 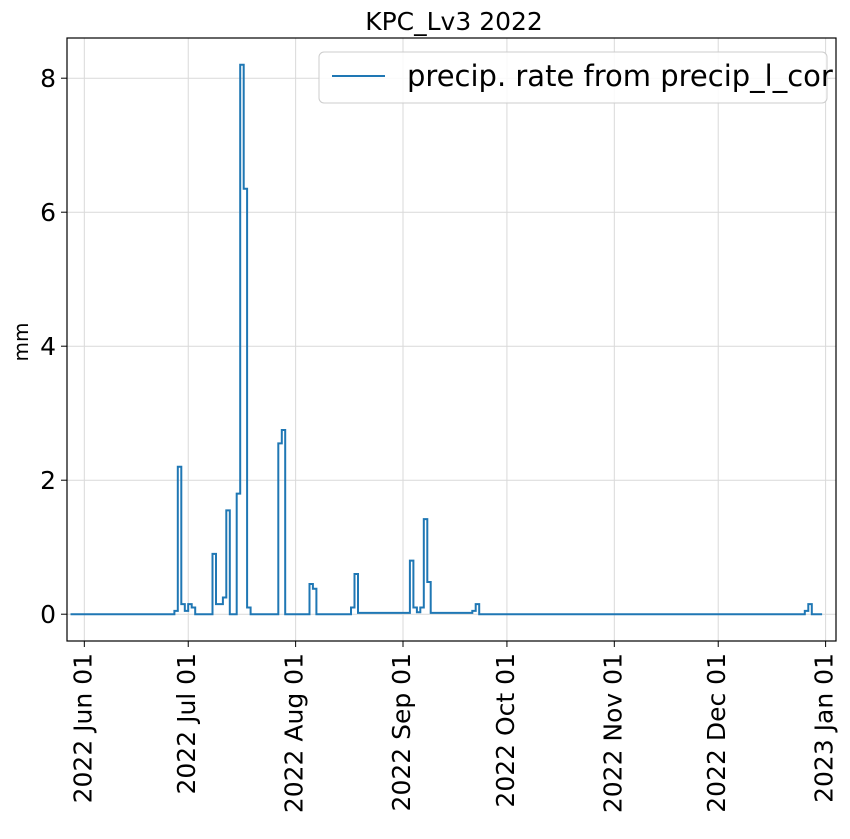 I want to click on x-tick-label: 2023 Jan 01, so click(x=824, y=728).